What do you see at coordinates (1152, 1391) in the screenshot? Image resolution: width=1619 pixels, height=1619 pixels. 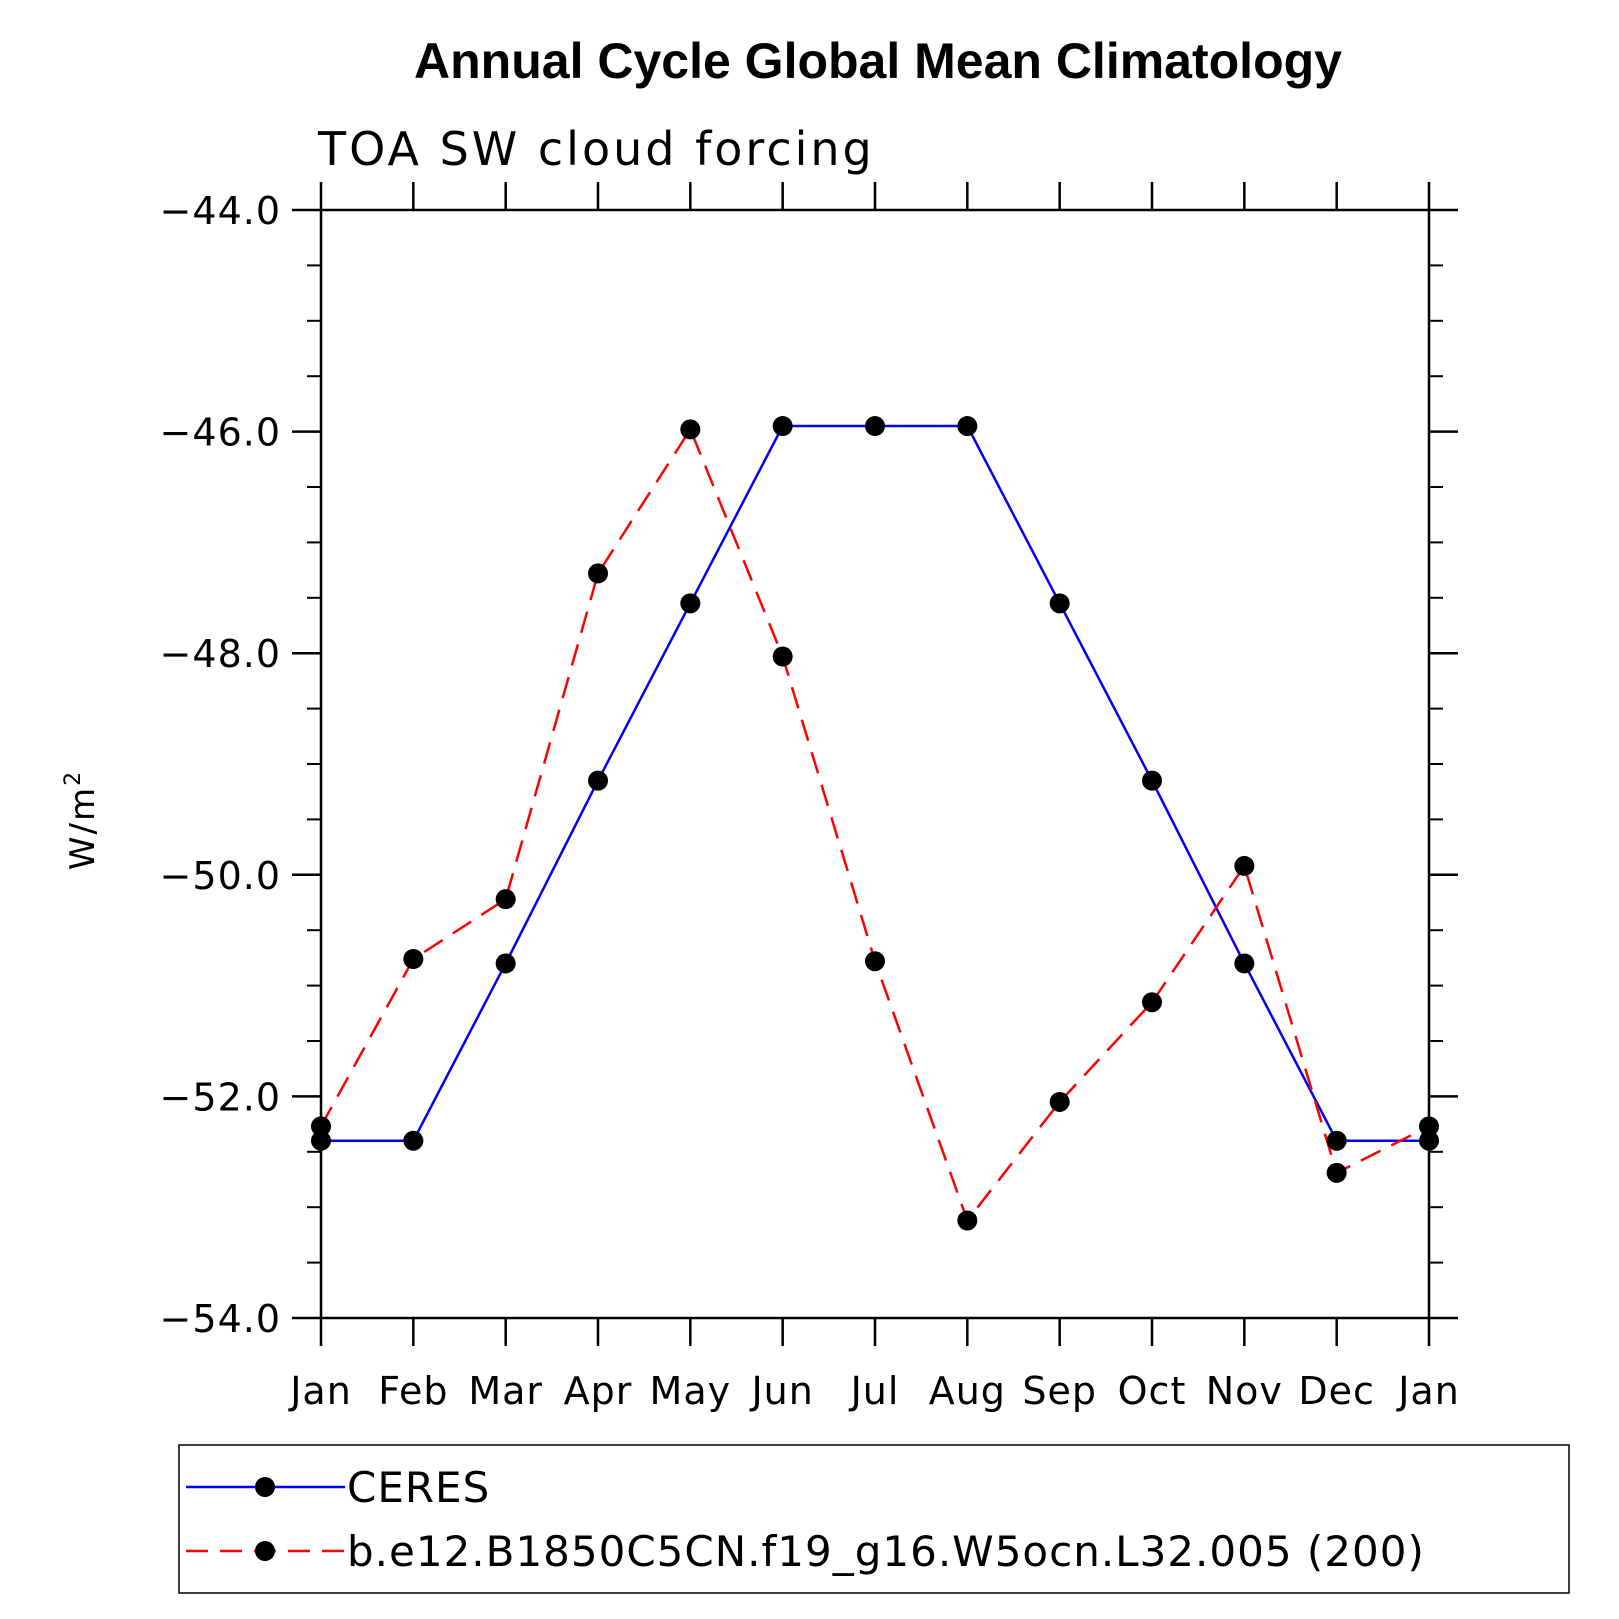 I see `x-tick-label: Oct` at bounding box center [1152, 1391].